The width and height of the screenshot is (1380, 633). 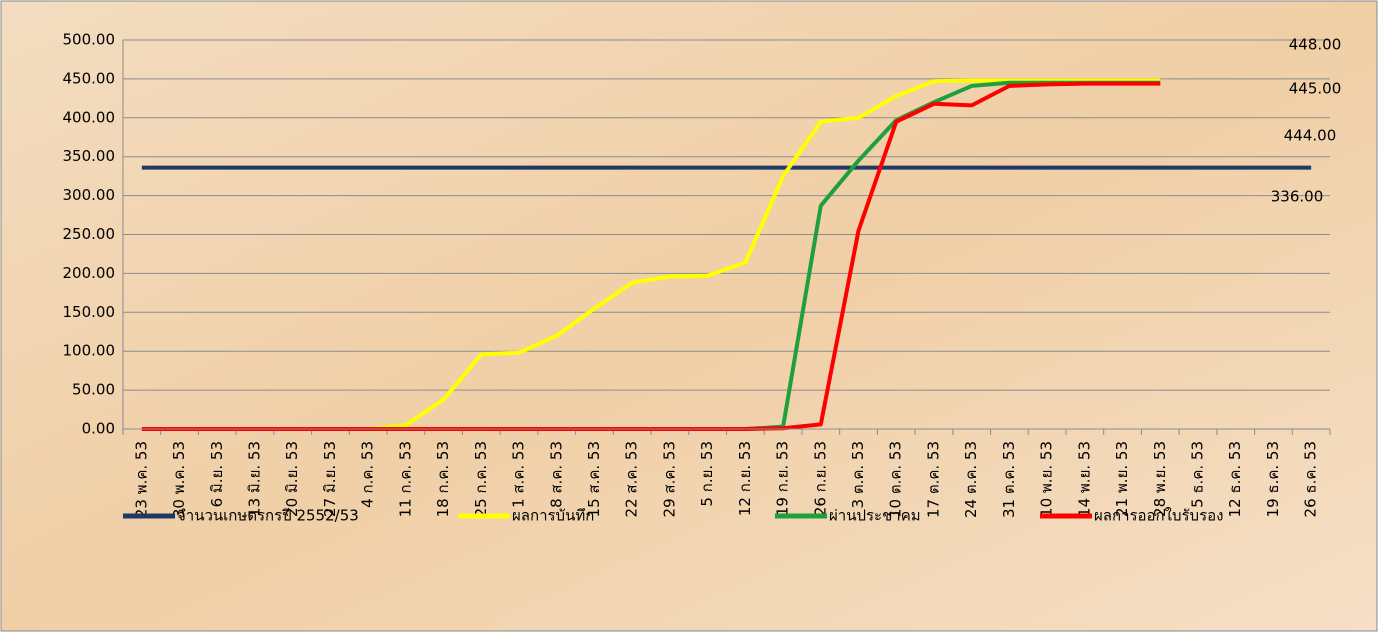 I want to click on annotation: 445.00, so click(x=1315, y=89).